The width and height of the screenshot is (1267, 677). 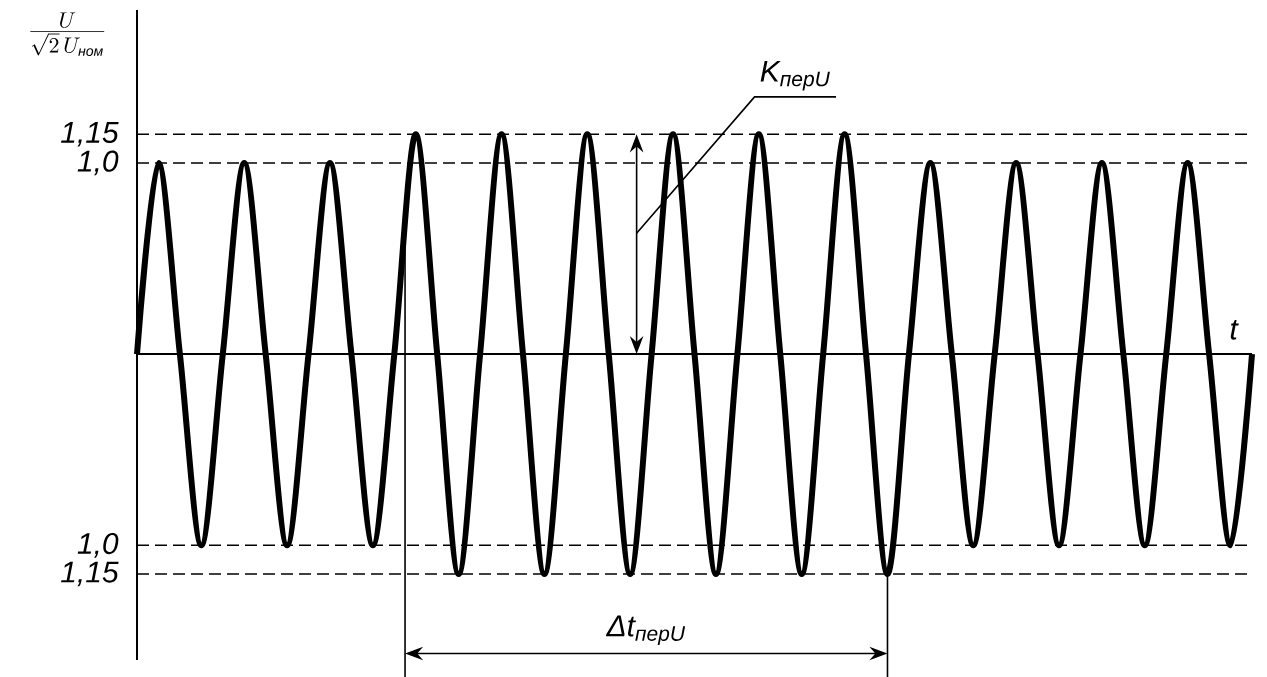 I want to click on y-axis-title: $\frac{U}{\sqrt{2}\,U_{\mbox{\itshape\scriptsize ном}}}$, so click(x=67, y=34).